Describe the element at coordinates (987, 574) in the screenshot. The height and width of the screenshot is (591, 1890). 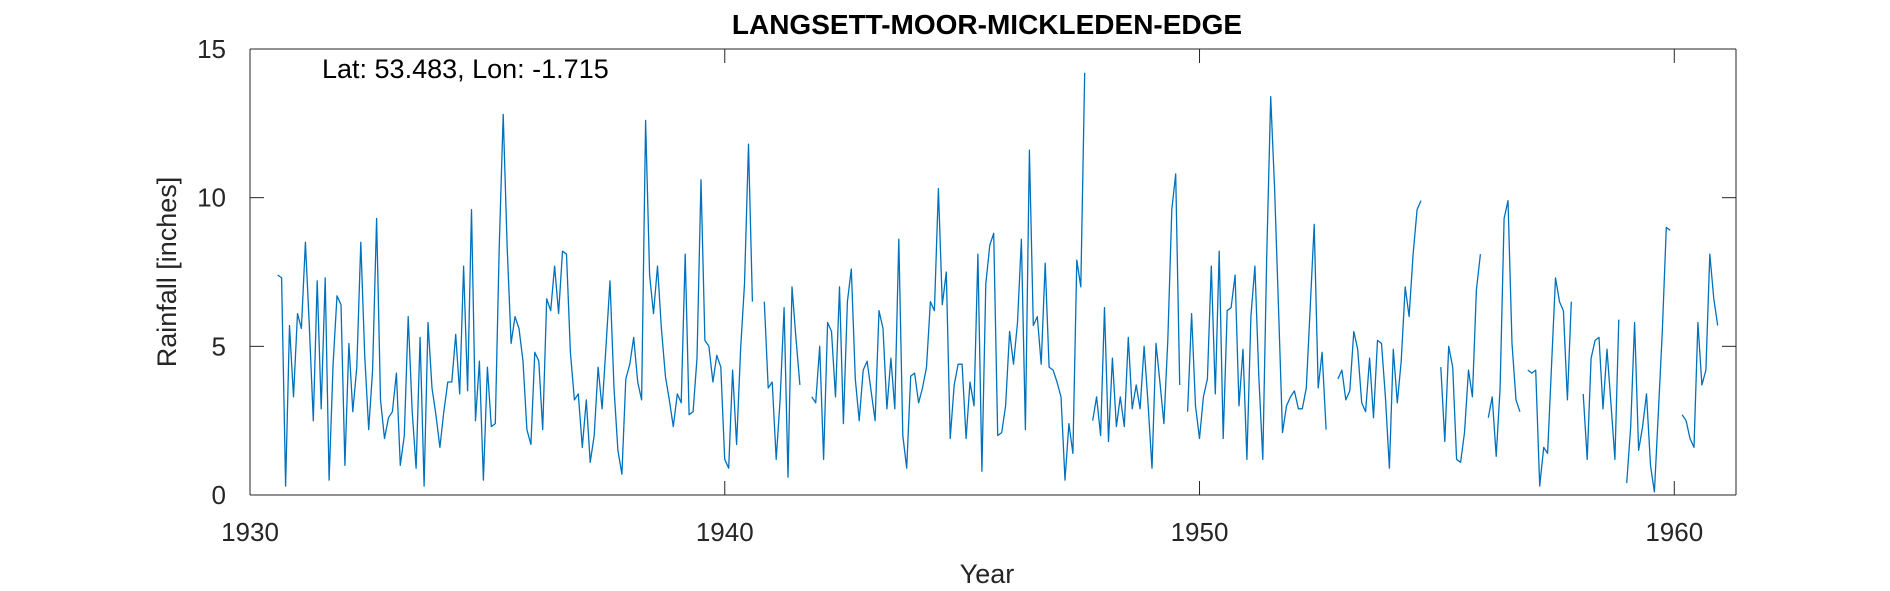
I see `x-axis-label: Year` at that location.